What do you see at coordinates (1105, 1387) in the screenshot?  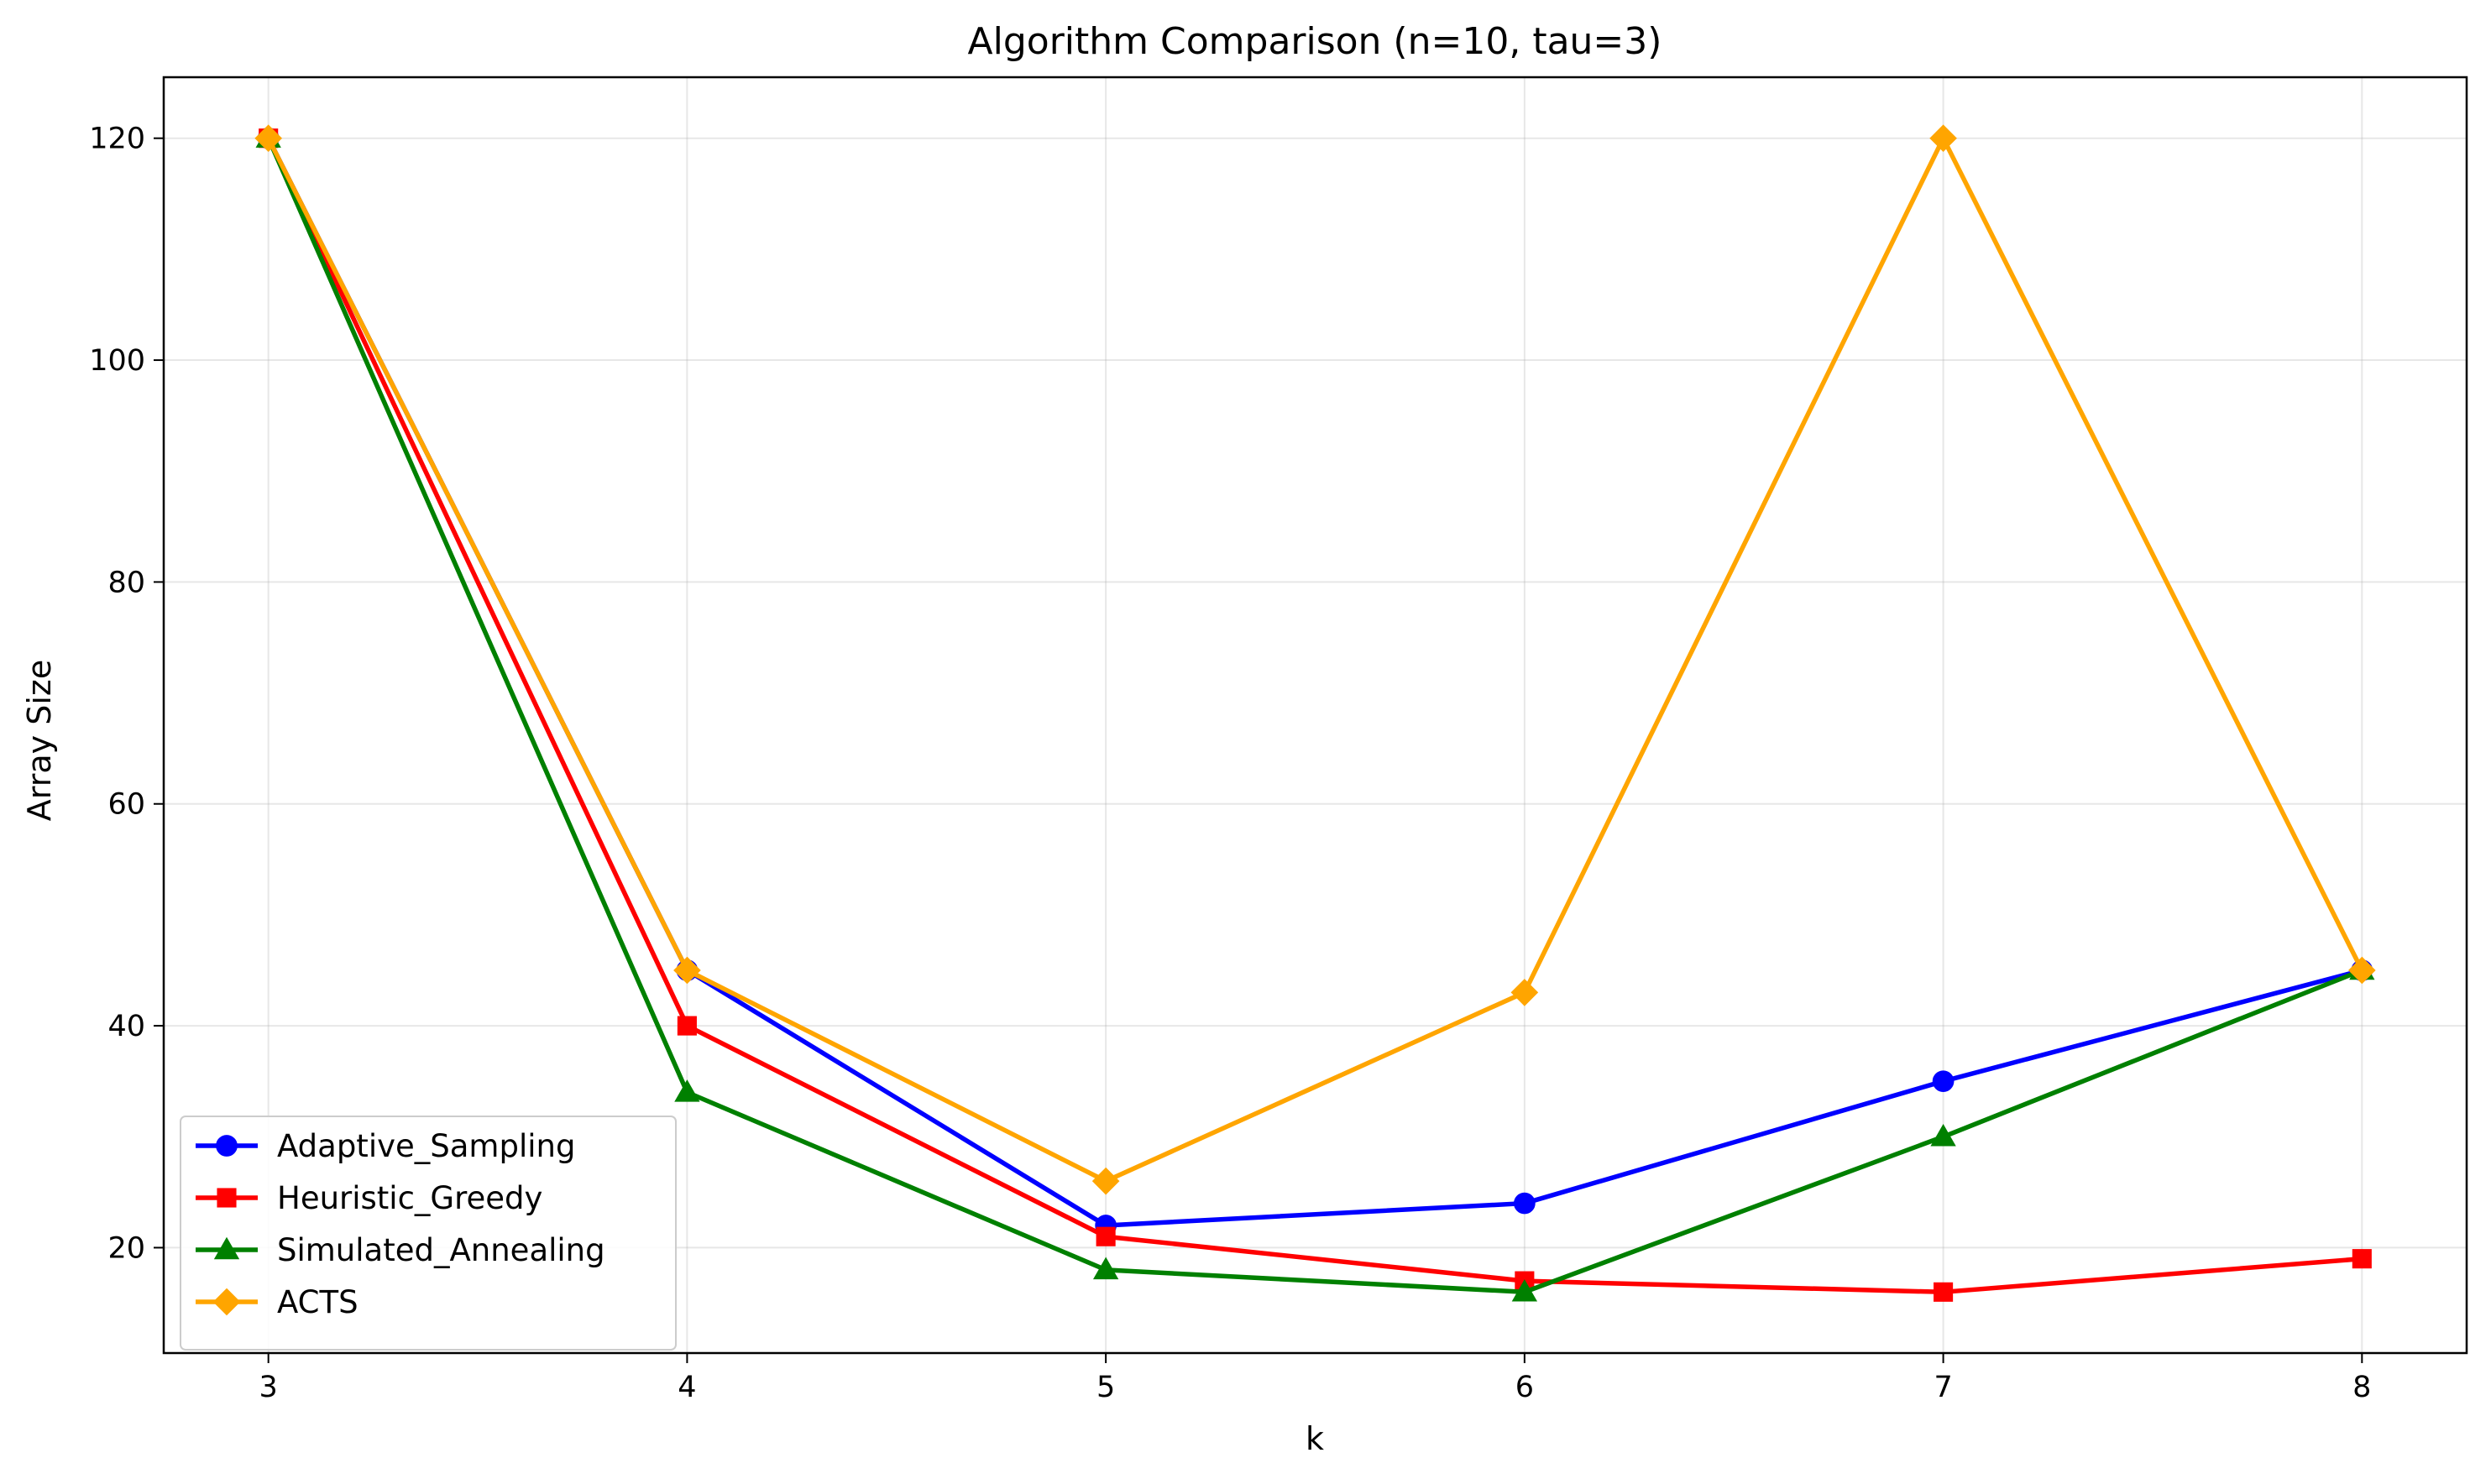 I see `x-tick-label: 5` at bounding box center [1105, 1387].